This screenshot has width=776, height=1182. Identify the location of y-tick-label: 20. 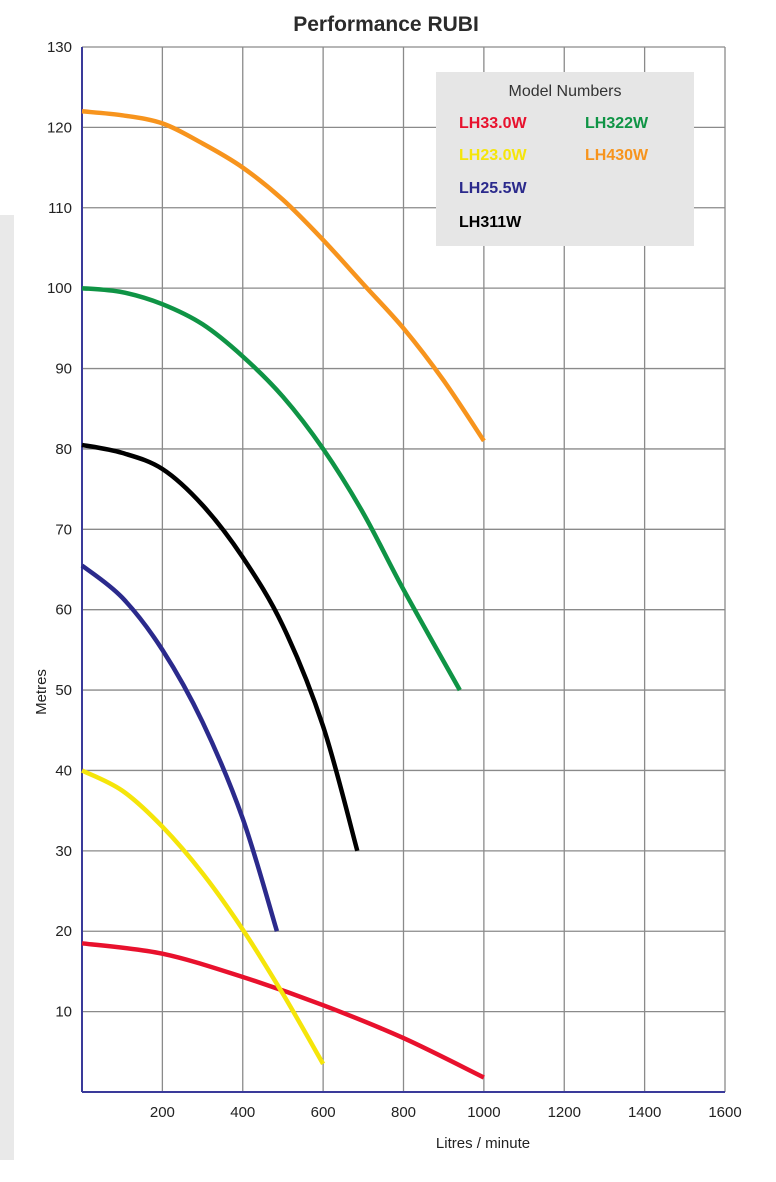
(63, 931).